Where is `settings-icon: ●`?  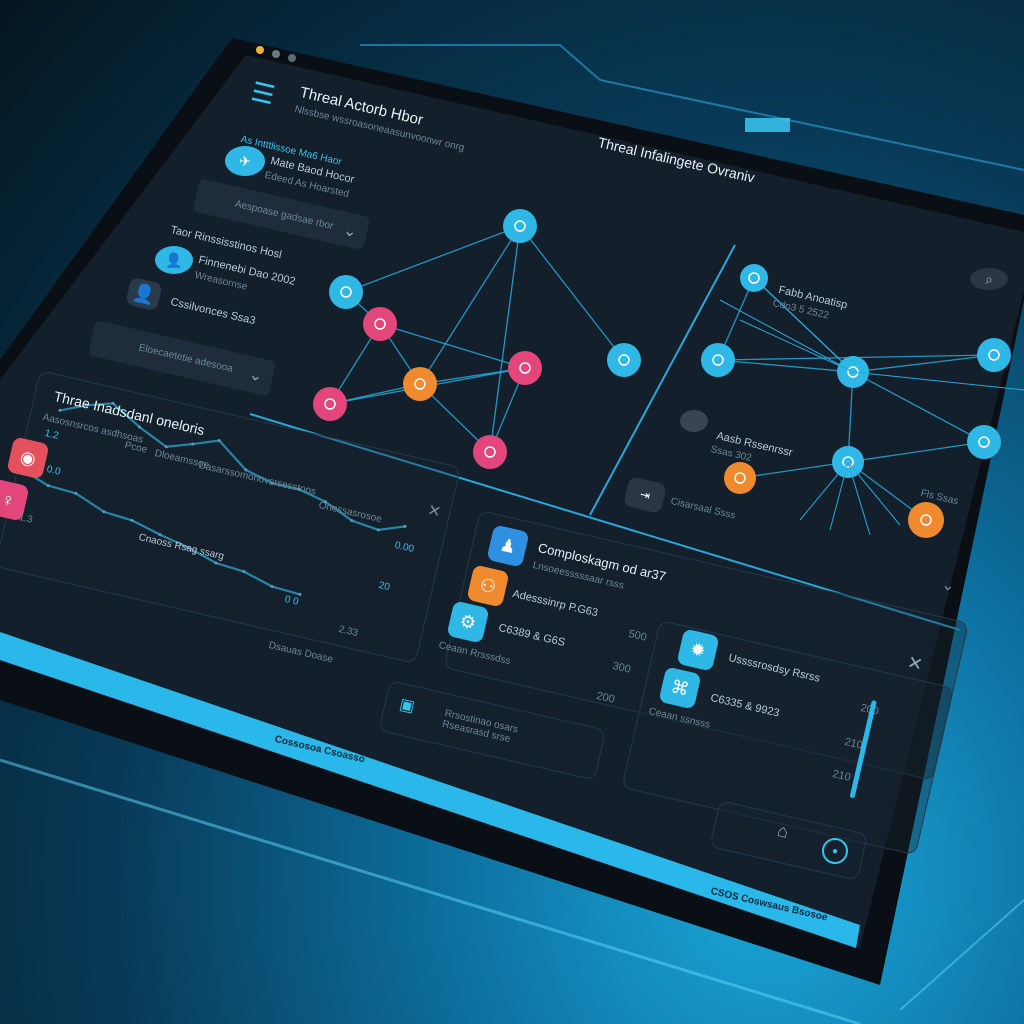 settings-icon: ● is located at coordinates (835, 851).